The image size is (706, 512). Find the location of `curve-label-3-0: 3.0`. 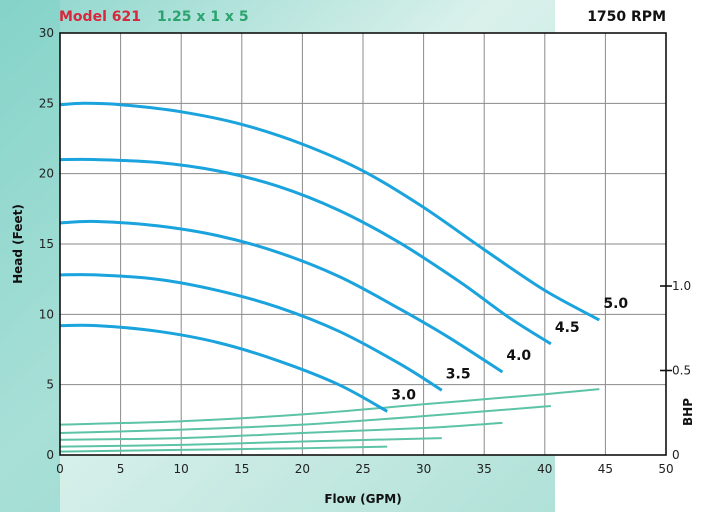

curve-label-3-0: 3.0 is located at coordinates (403, 395).